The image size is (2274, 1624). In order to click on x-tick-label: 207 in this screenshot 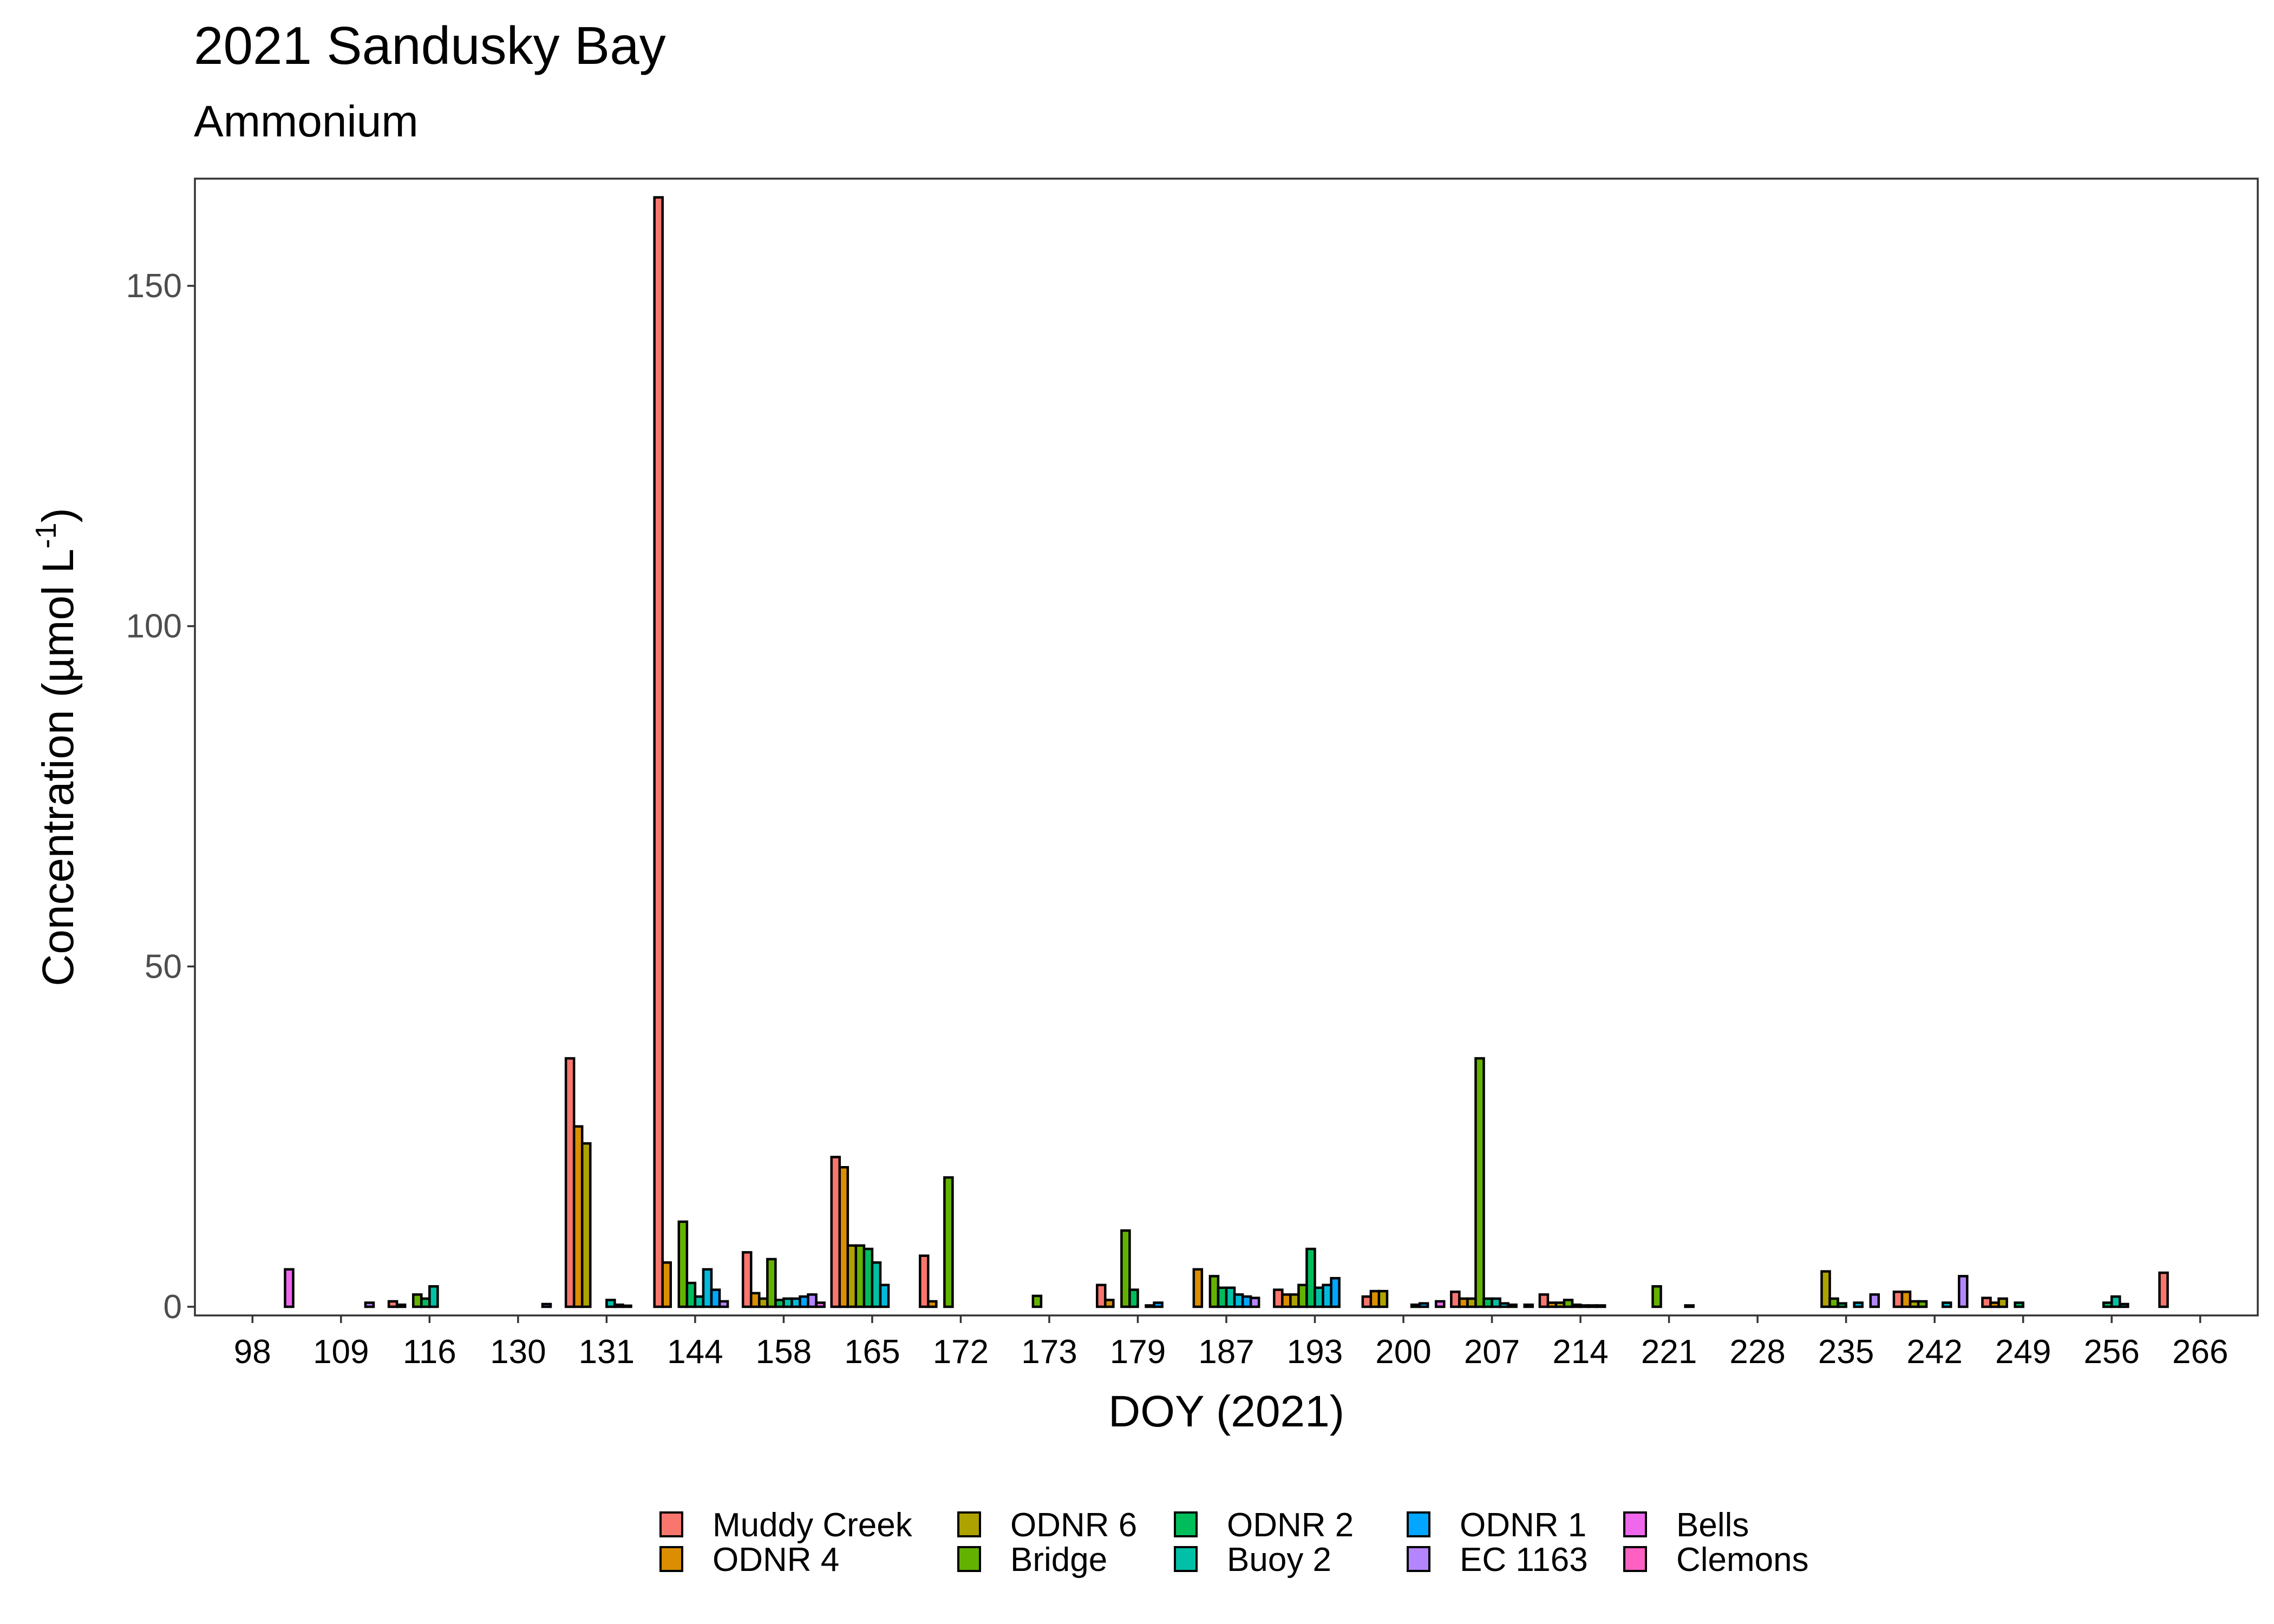, I will do `click(1492, 1352)`.